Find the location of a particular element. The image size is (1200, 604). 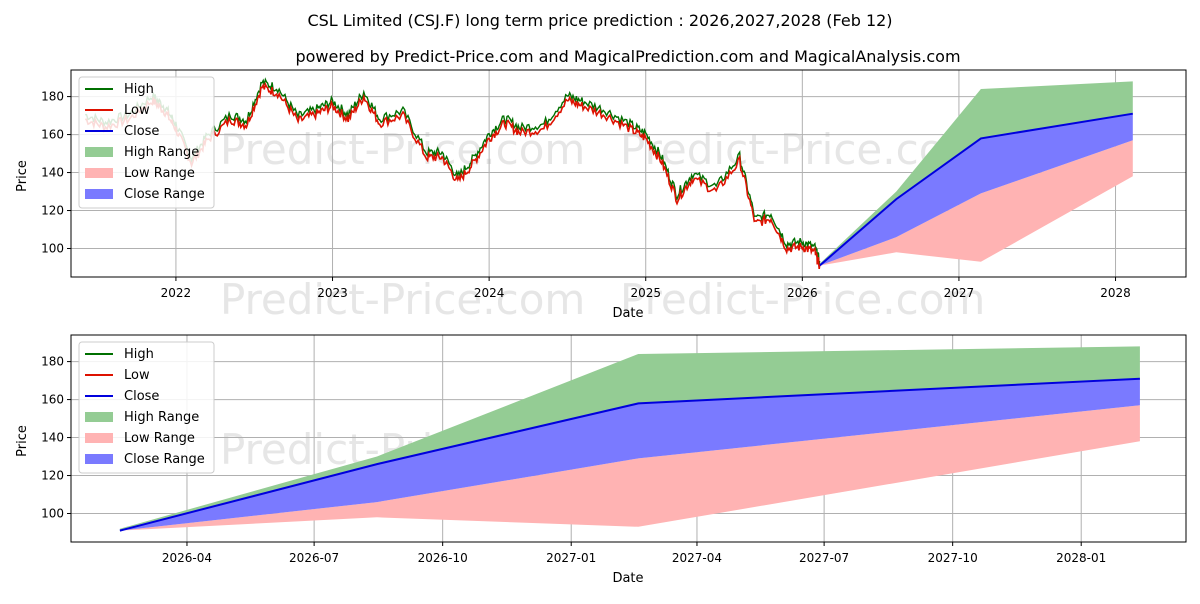

x-tick-label: 2027-07 is located at coordinates (824, 558).